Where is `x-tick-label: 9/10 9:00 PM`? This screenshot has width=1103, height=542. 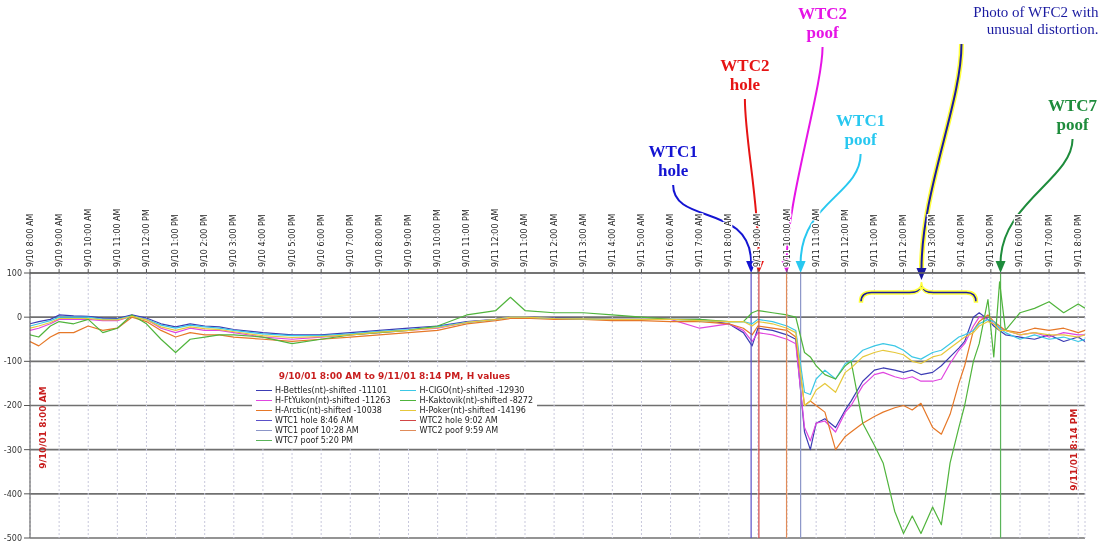
x-tick-label: 9/10 9:00 PM is located at coordinates (409, 240).